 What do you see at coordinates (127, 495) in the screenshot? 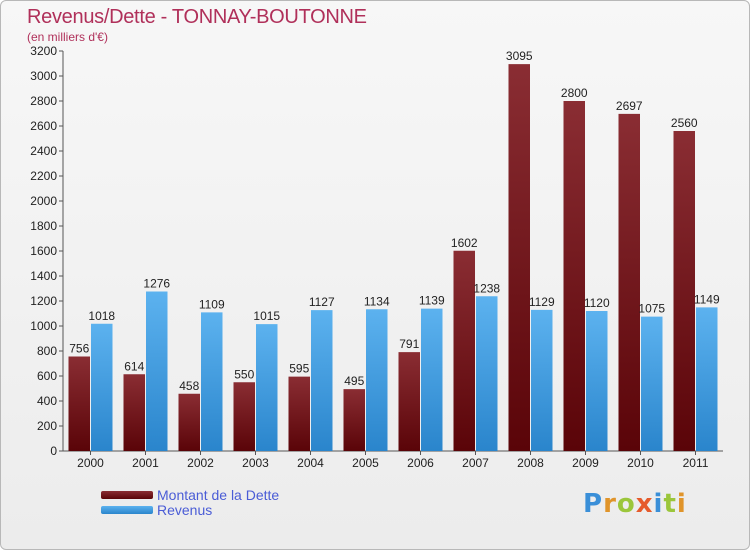
I see `legend-swatch-dette` at bounding box center [127, 495].